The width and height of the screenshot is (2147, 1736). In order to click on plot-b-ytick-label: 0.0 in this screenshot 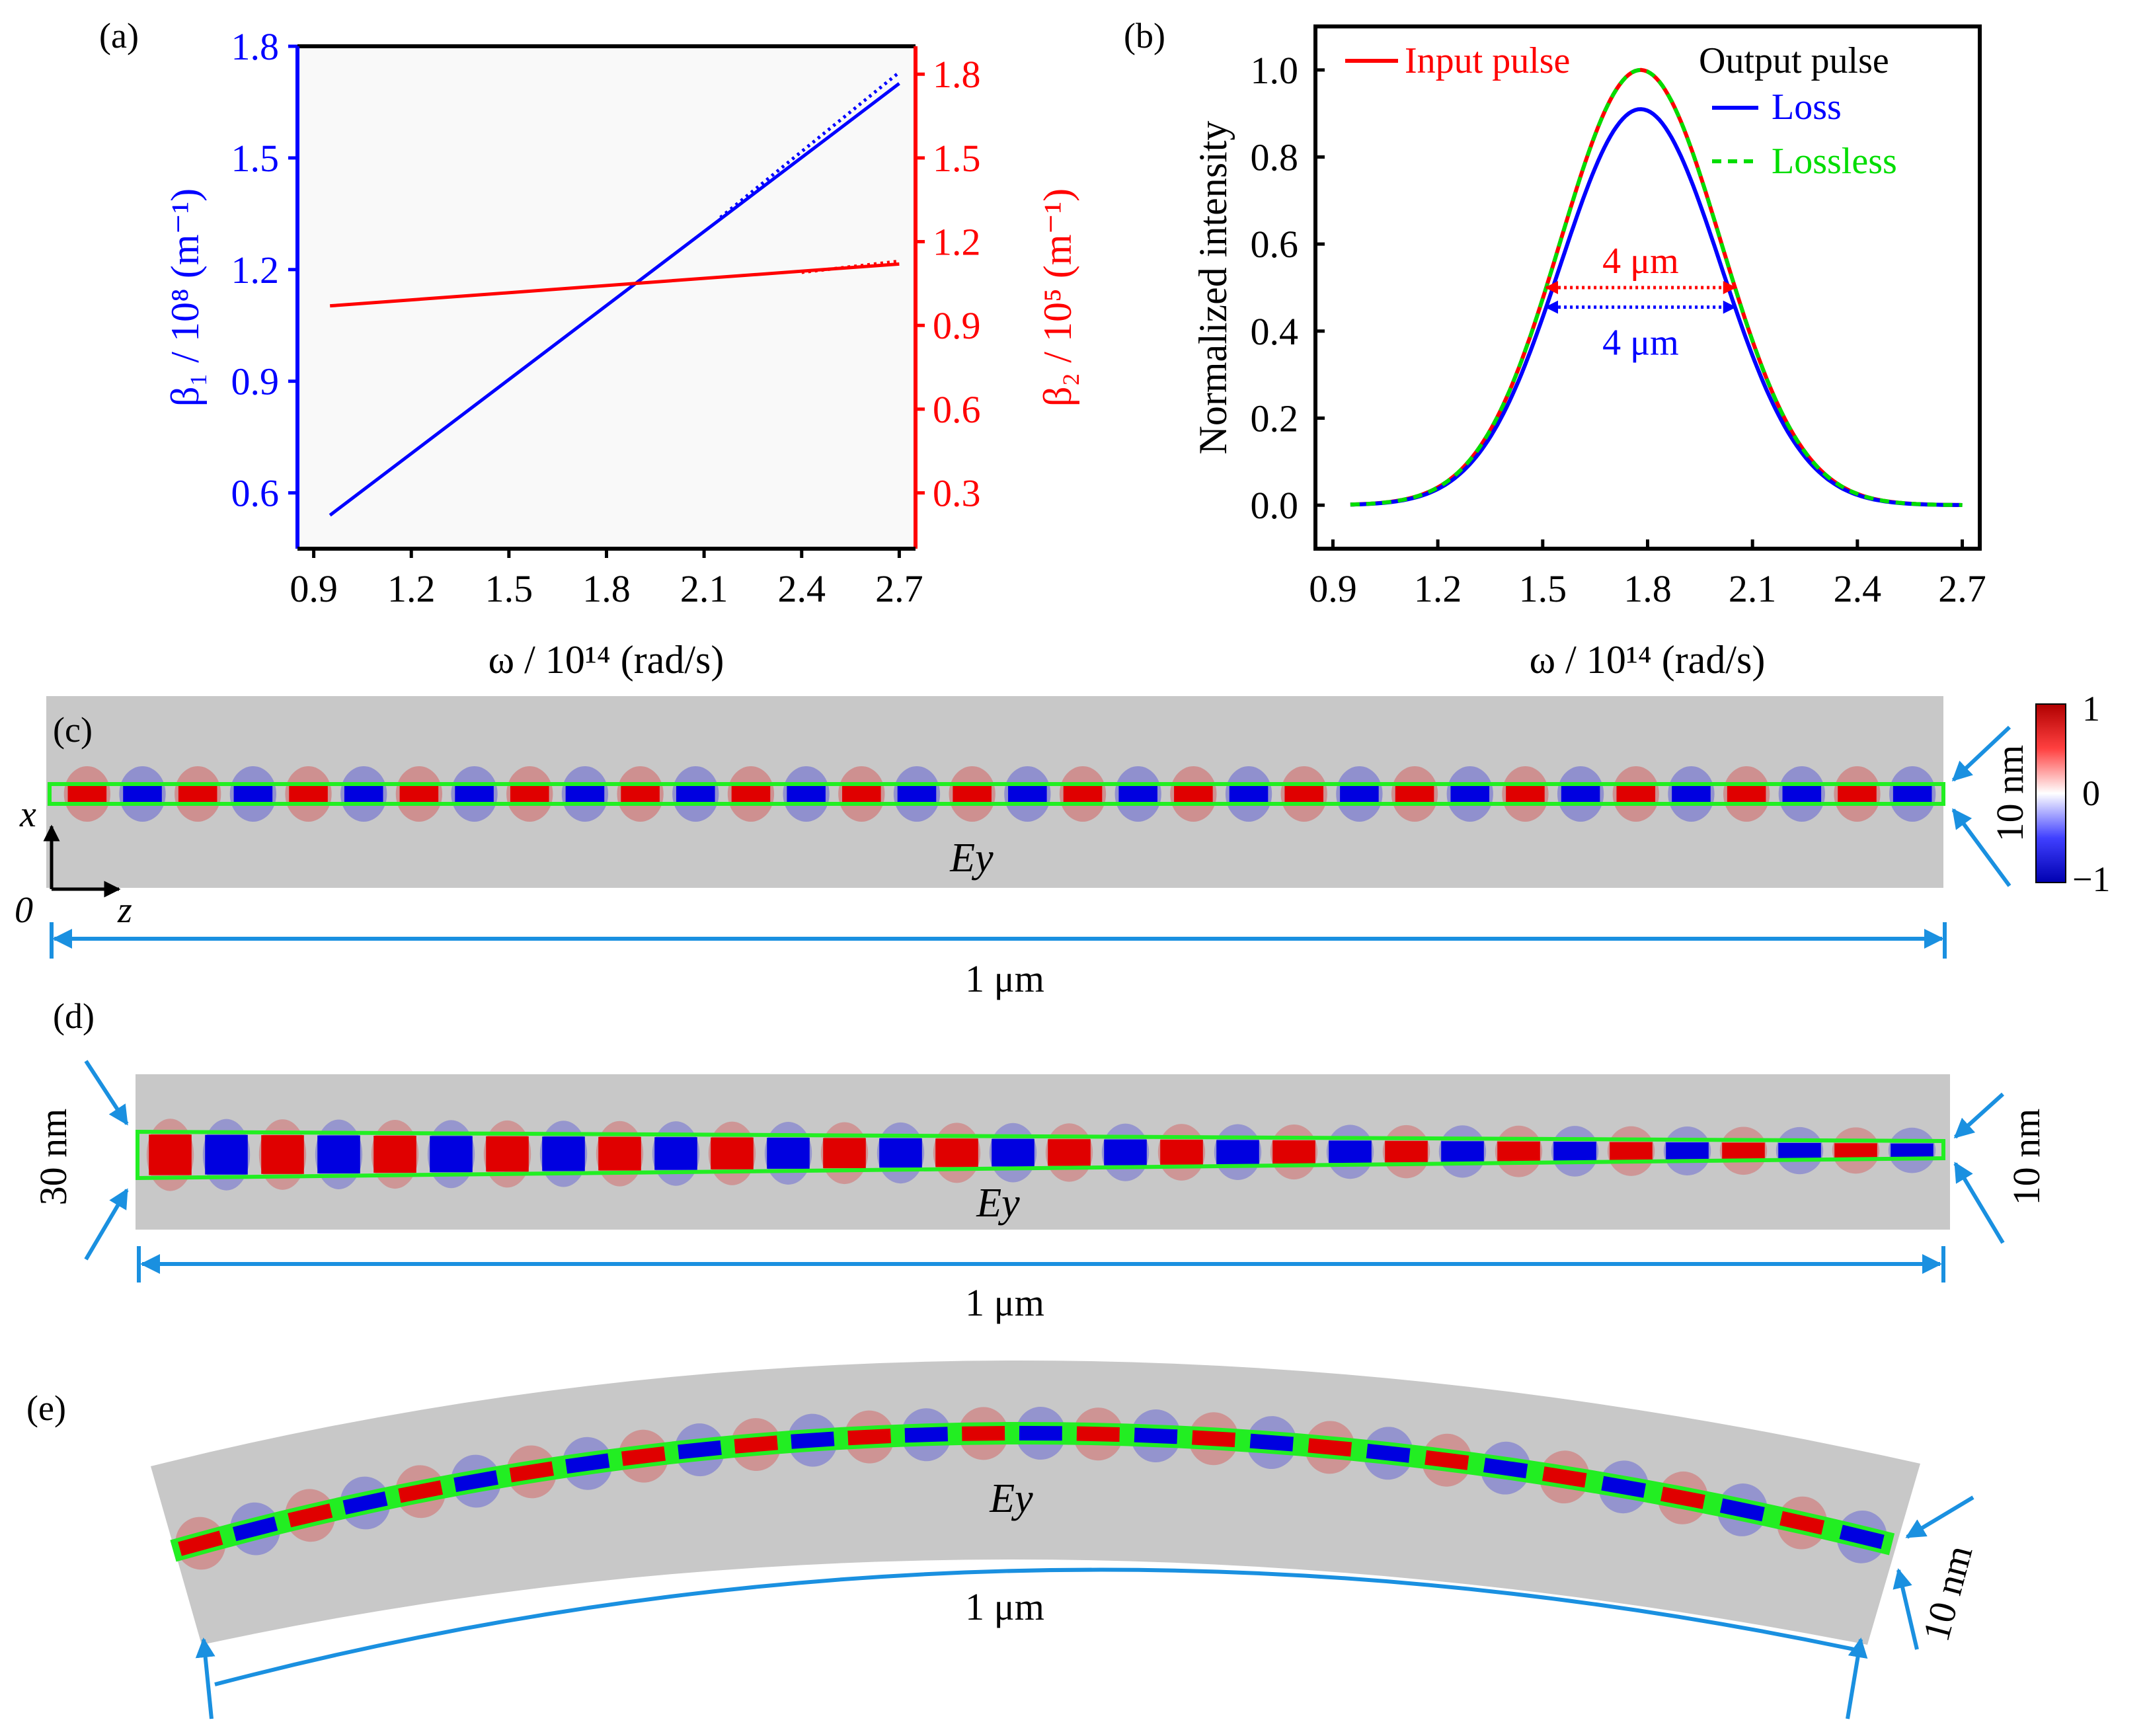, I will do `click(1275, 506)`.